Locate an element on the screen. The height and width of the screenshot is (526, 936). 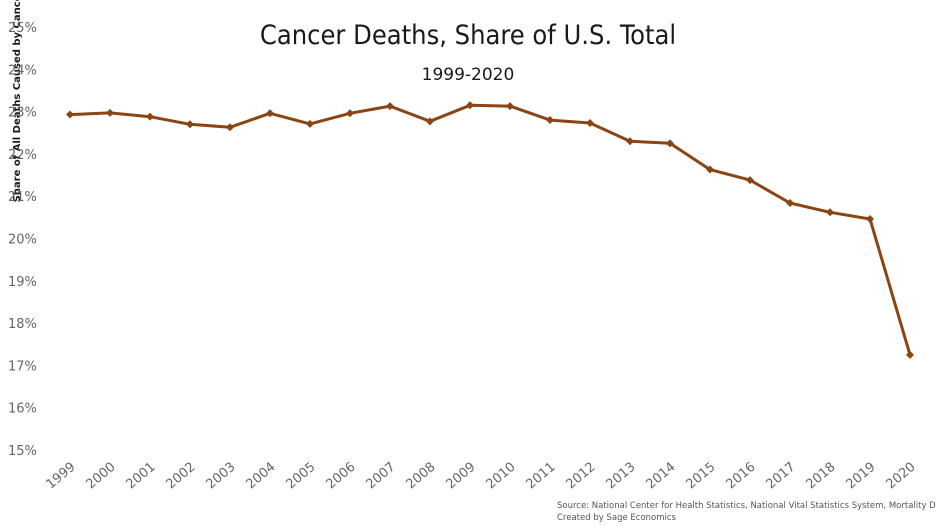
y-axis-label: Share of All Deaths Caused by Cancer is located at coordinates (17, 101).